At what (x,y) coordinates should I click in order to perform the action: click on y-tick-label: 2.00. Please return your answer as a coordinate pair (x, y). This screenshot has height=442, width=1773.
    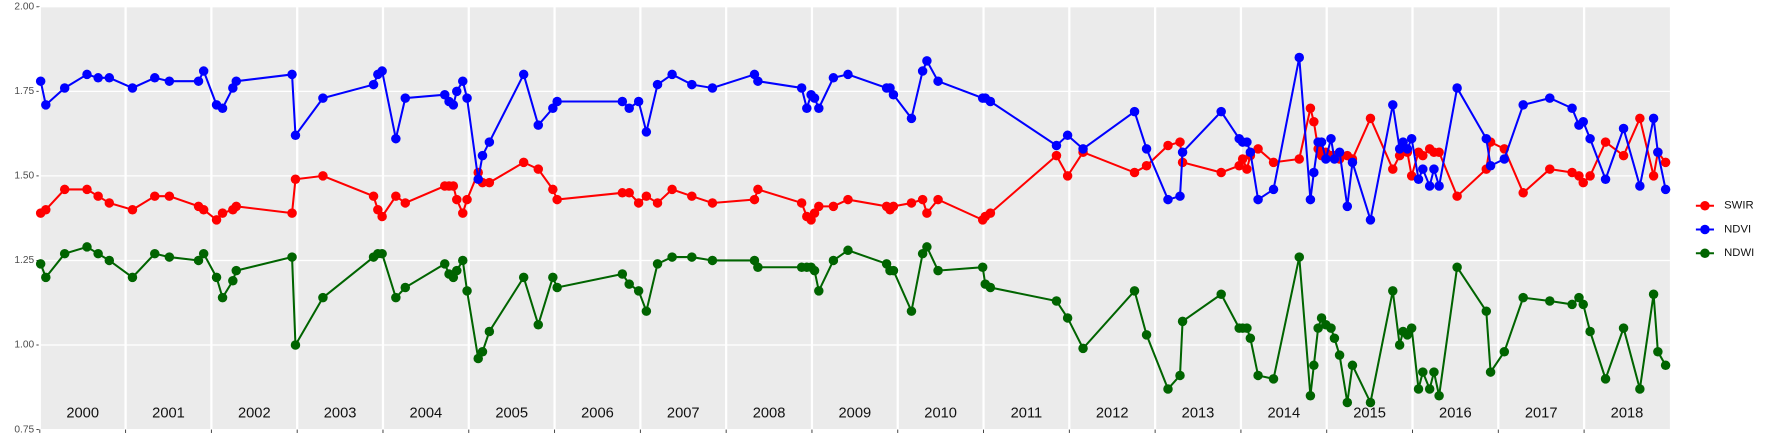
    Looking at the image, I should click on (24, 6).